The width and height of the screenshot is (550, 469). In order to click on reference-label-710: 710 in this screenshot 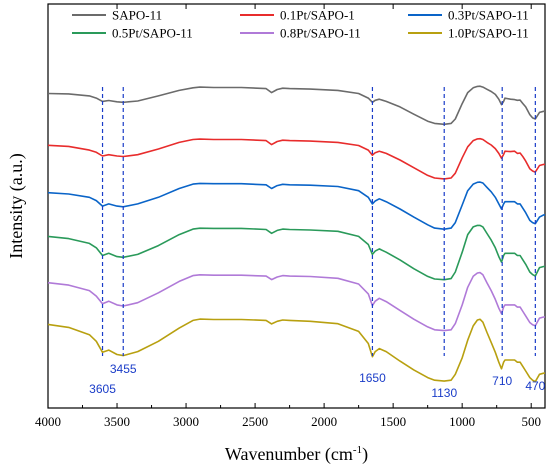, I will do `click(502, 381)`.